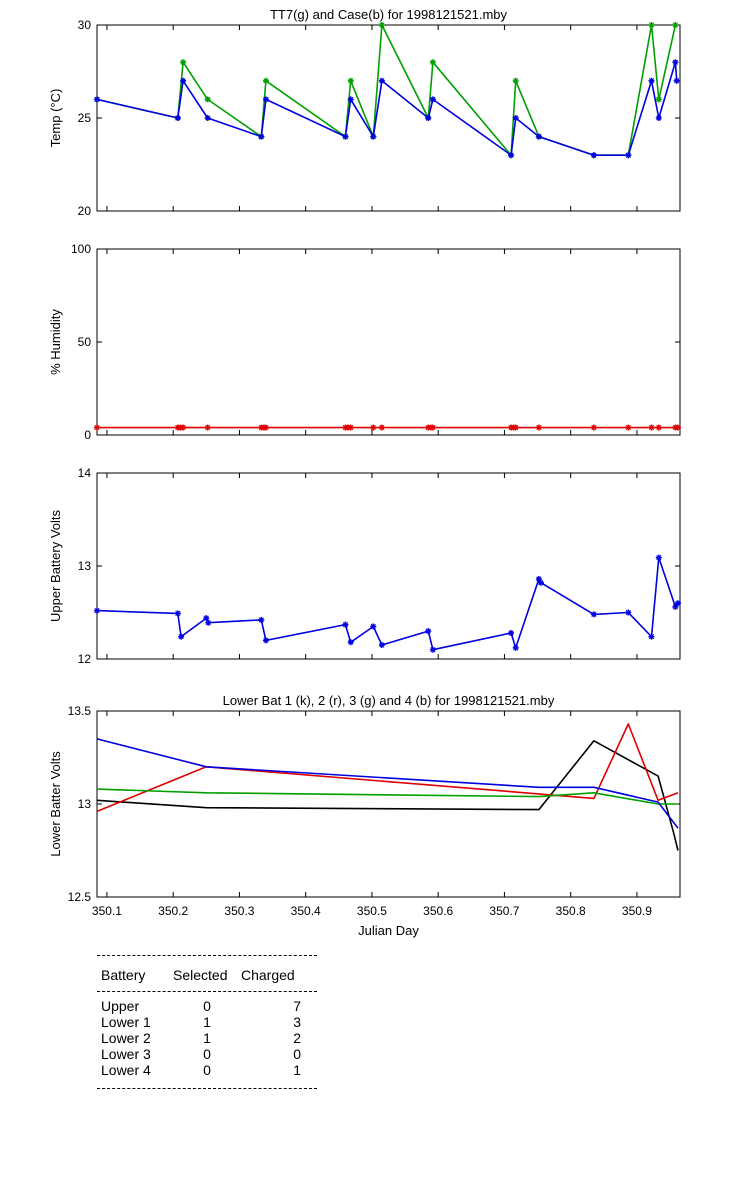 The width and height of the screenshot is (750, 1200). I want to click on charged-count: 7, so click(297, 1006).